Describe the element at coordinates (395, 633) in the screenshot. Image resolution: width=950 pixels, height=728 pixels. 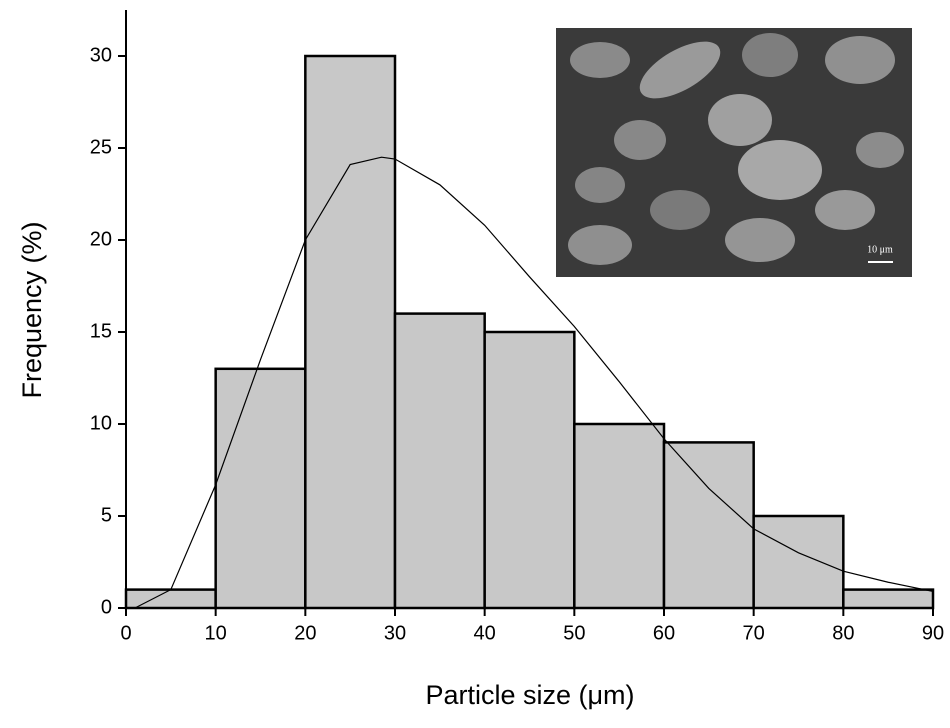
I see `x-tick-label: 30` at that location.